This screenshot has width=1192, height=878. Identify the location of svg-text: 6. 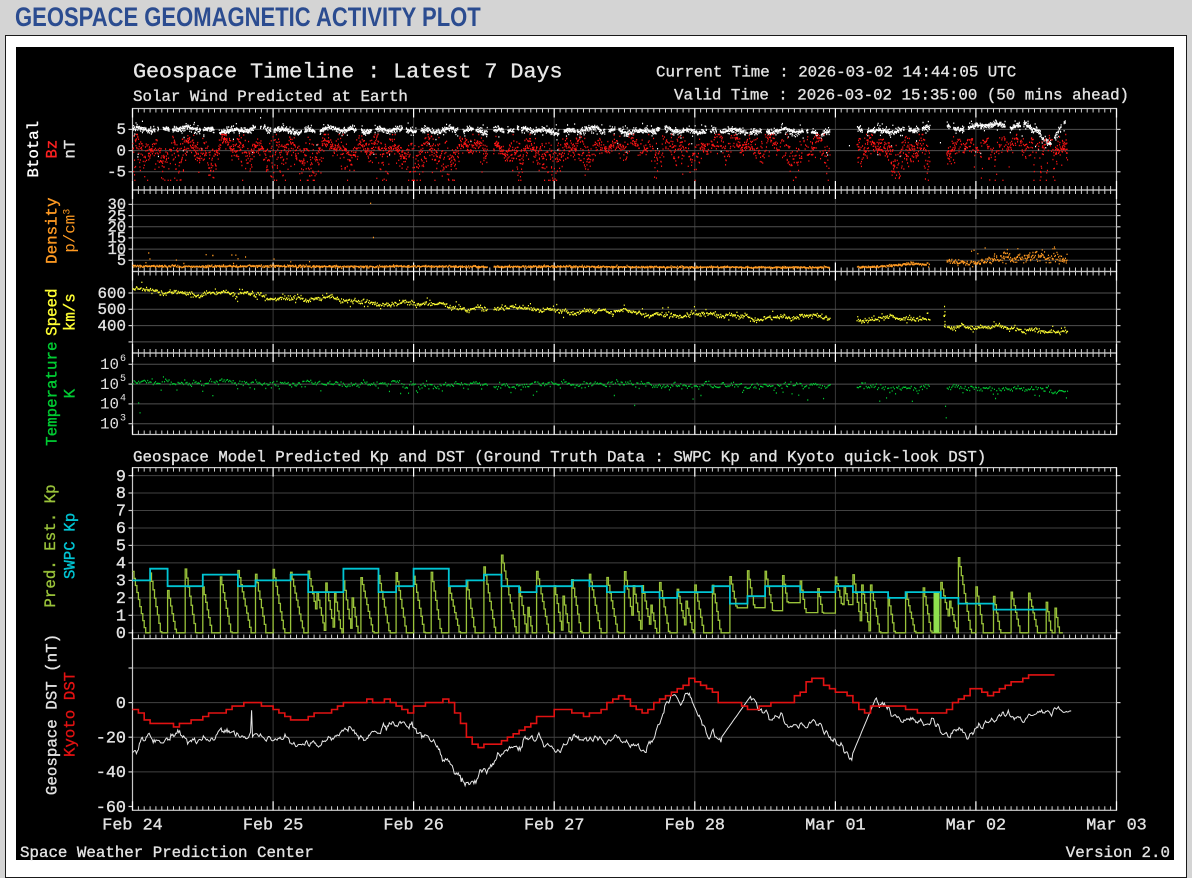
(121, 529).